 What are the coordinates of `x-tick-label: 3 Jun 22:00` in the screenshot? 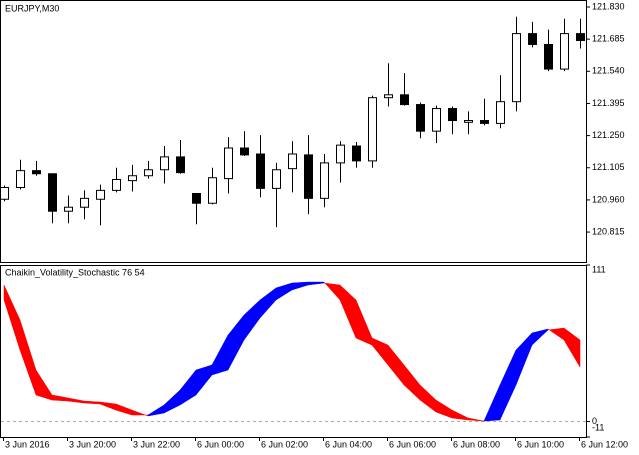 It's located at (156, 444).